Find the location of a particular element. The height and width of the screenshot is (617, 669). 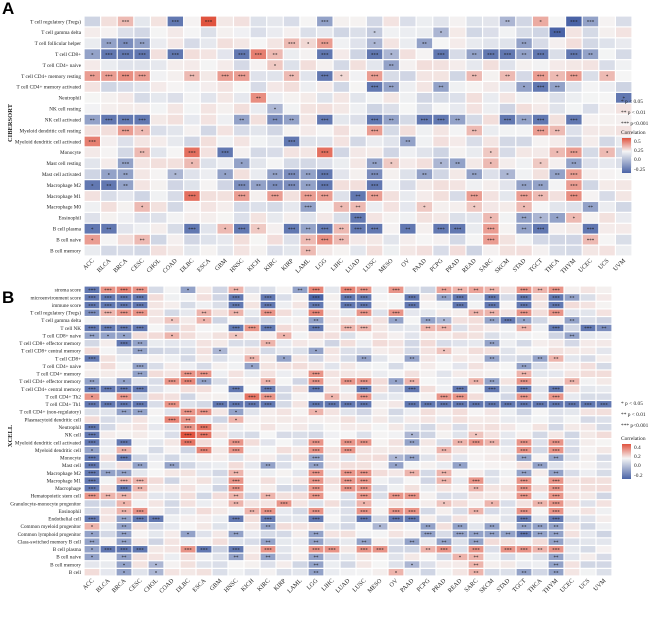

sig-key-b-1: * p < 0.05 is located at coordinates (632, 404).